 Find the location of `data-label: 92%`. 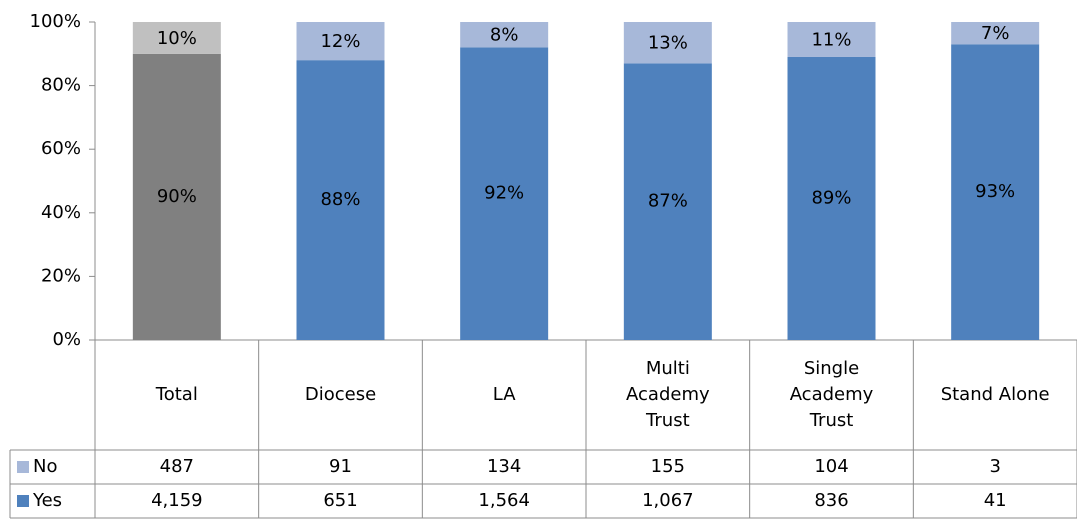

data-label: 92% is located at coordinates (504, 193).